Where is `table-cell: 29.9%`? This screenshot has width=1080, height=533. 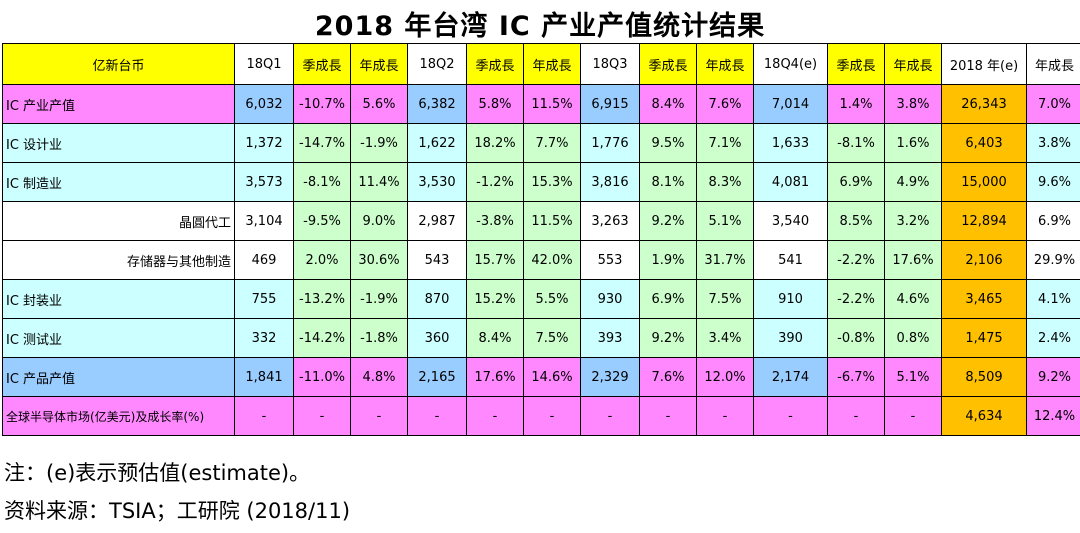 table-cell: 29.9% is located at coordinates (1053, 260).